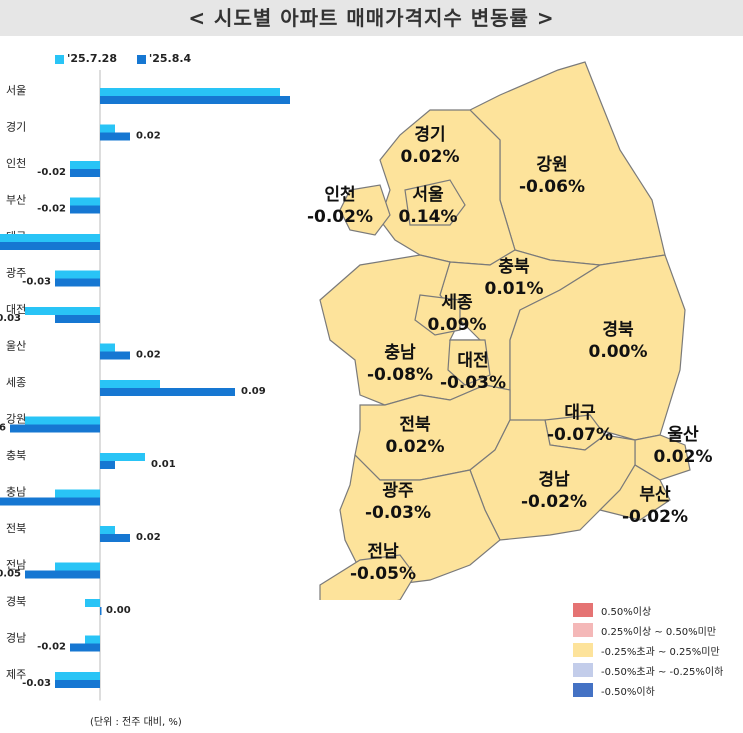 This screenshot has height=733, width=743. What do you see at coordinates (383, 552) in the screenshot?
I see `region-name-label: 전남` at bounding box center [383, 552].